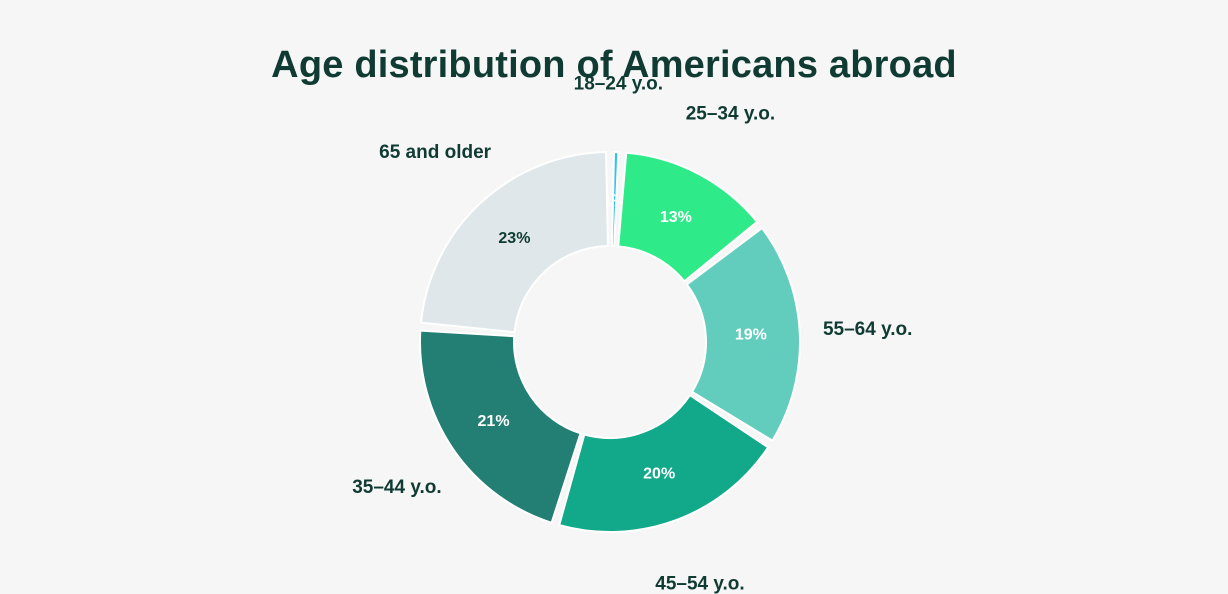 The width and height of the screenshot is (1228, 594). Describe the element at coordinates (618, 84) in the screenshot. I see `category-label-18-24-y-o: 18–24 y.o.` at that location.